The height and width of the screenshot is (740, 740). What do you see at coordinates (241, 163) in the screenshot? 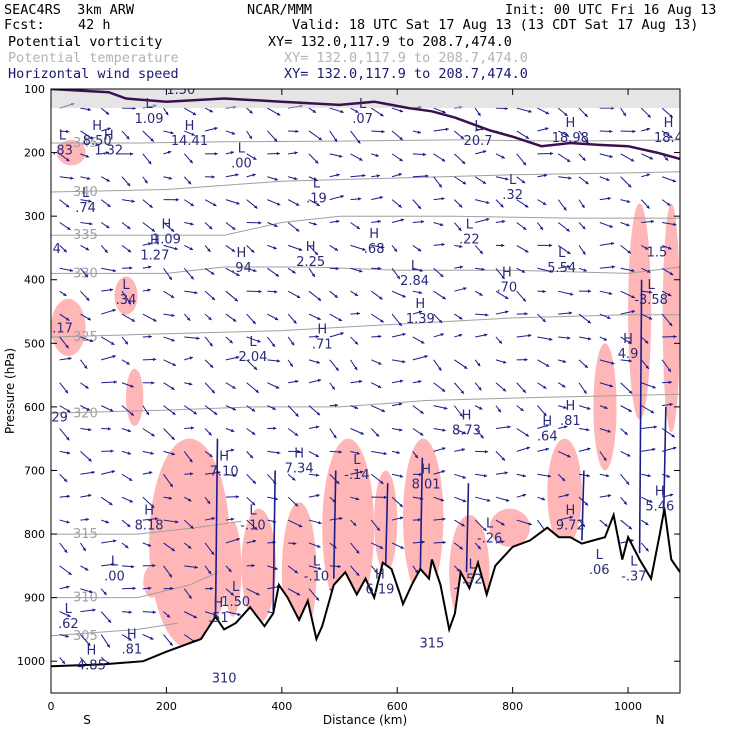
I see `hl-value: .00` at bounding box center [241, 163].